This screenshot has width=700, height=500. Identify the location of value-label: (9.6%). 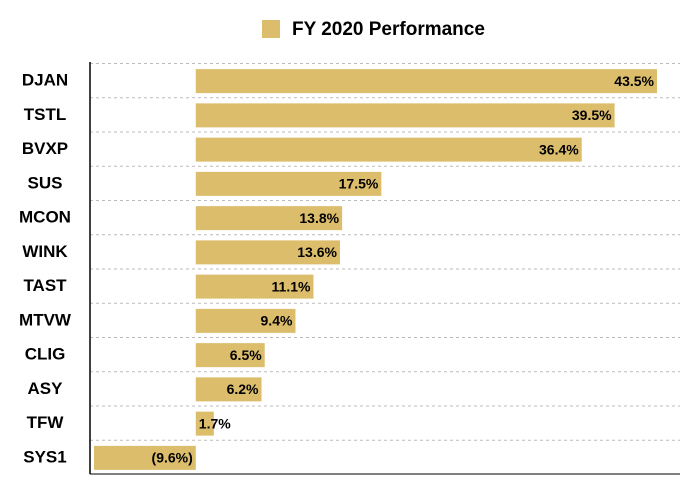
(172, 458).